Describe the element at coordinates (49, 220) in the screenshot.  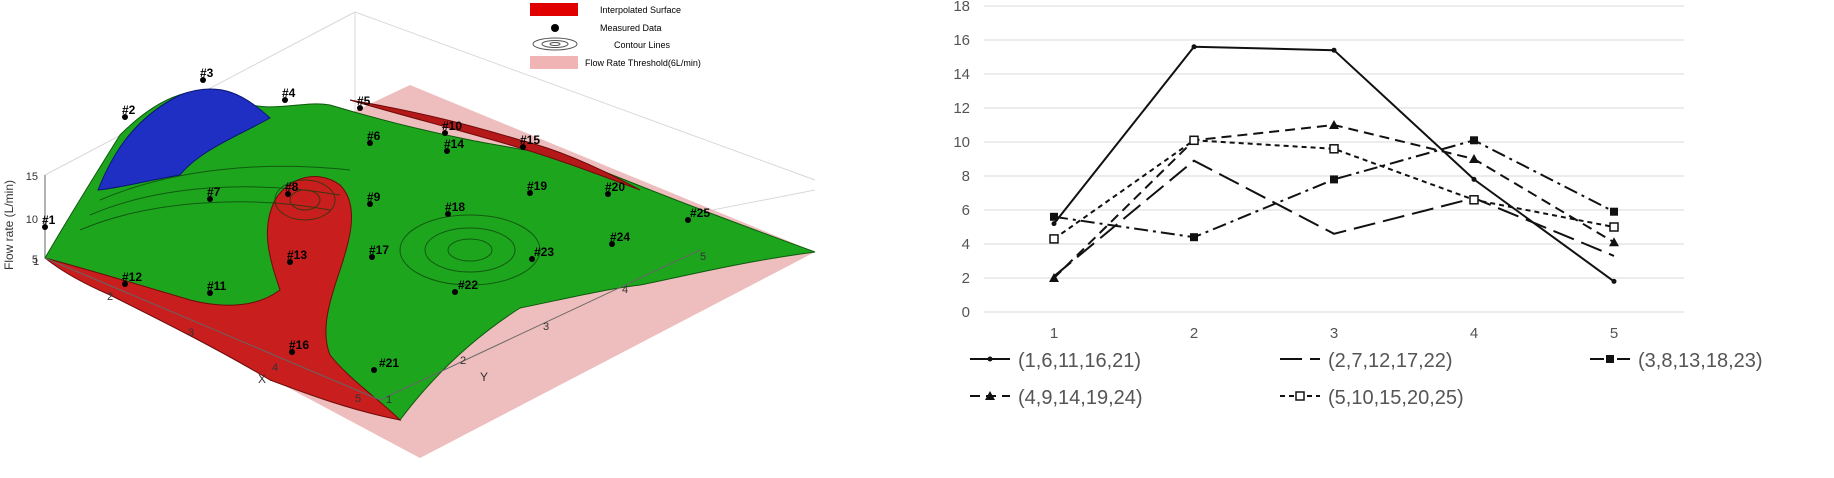
I see `point-label: #1` at that location.